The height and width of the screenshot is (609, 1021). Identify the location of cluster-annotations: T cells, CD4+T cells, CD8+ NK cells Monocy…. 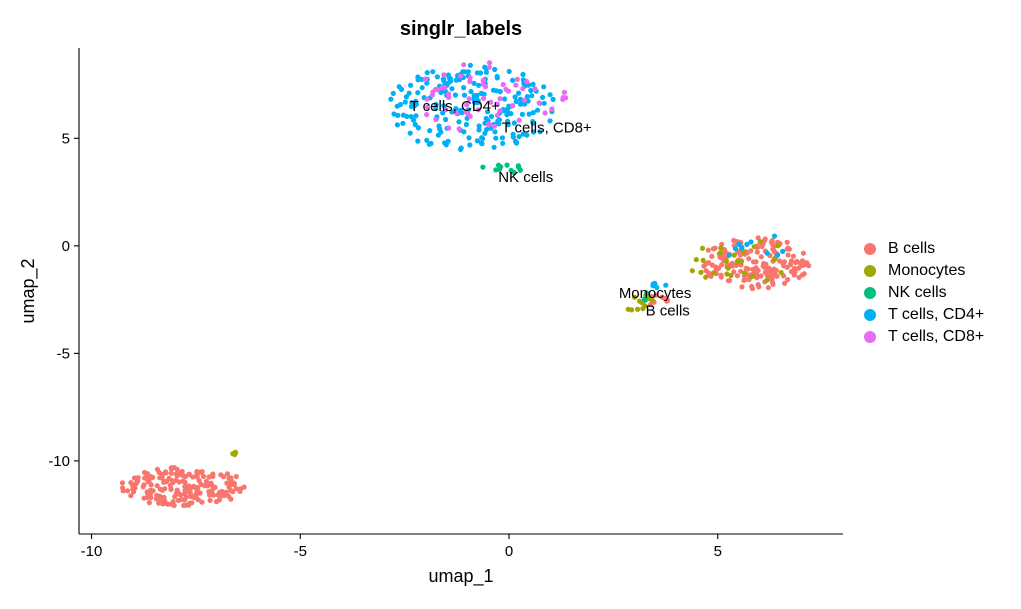
(551, 208).